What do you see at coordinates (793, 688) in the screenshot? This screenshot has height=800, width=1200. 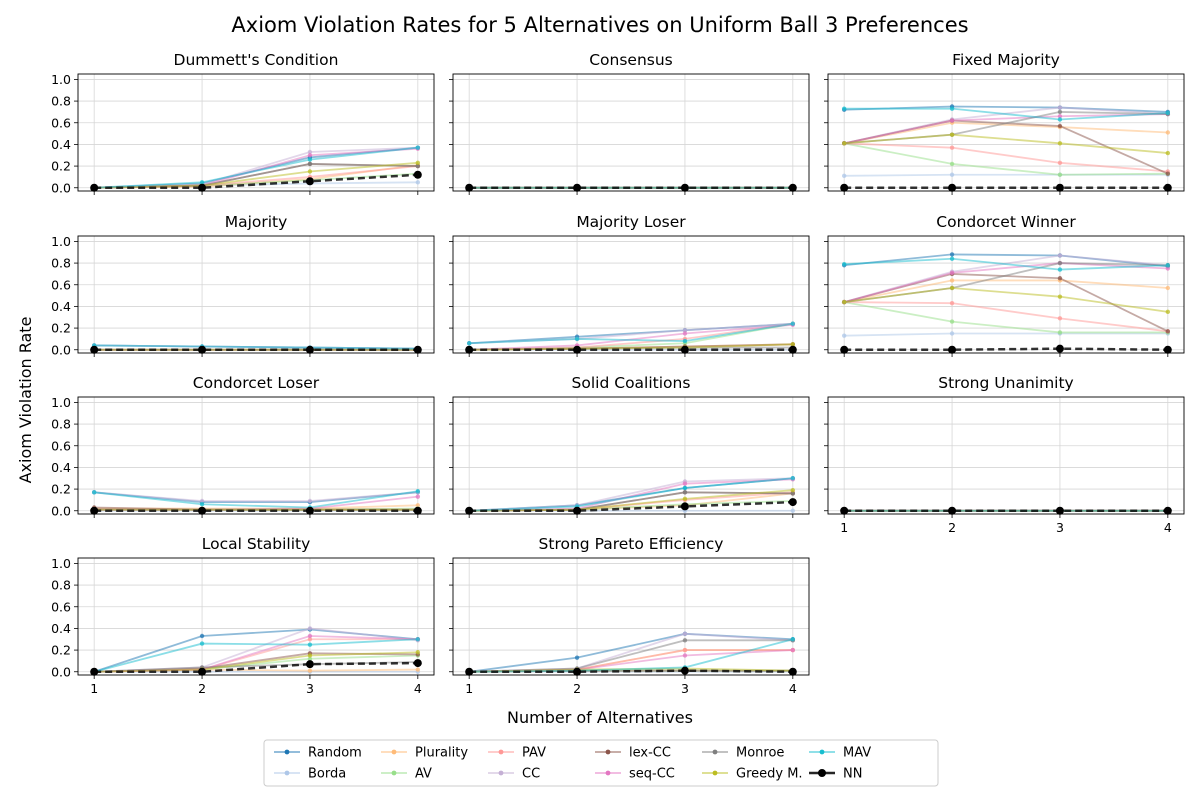 I see `x-tick-label: 4` at bounding box center [793, 688].